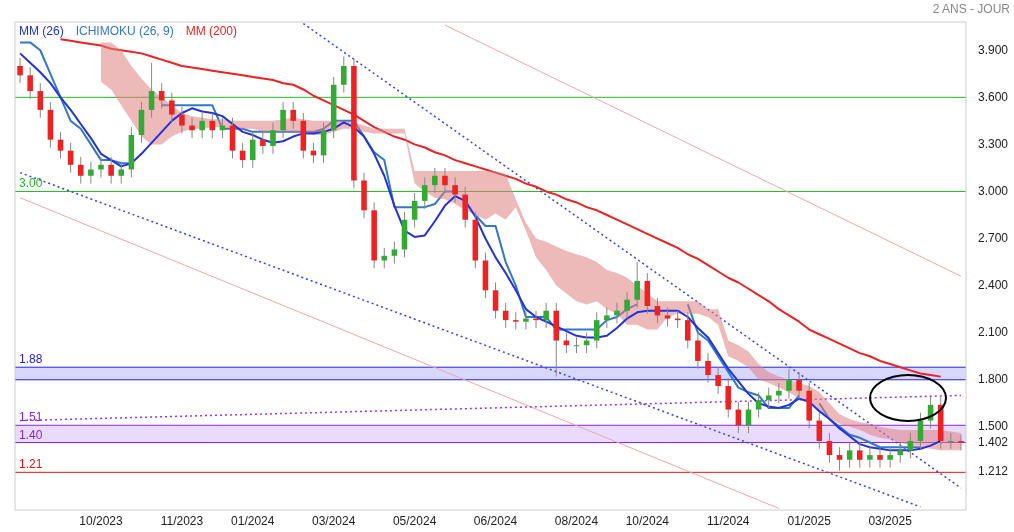 This screenshot has height=532, width=1014. I want to click on y-tick-label: 3.900, so click(993, 49).